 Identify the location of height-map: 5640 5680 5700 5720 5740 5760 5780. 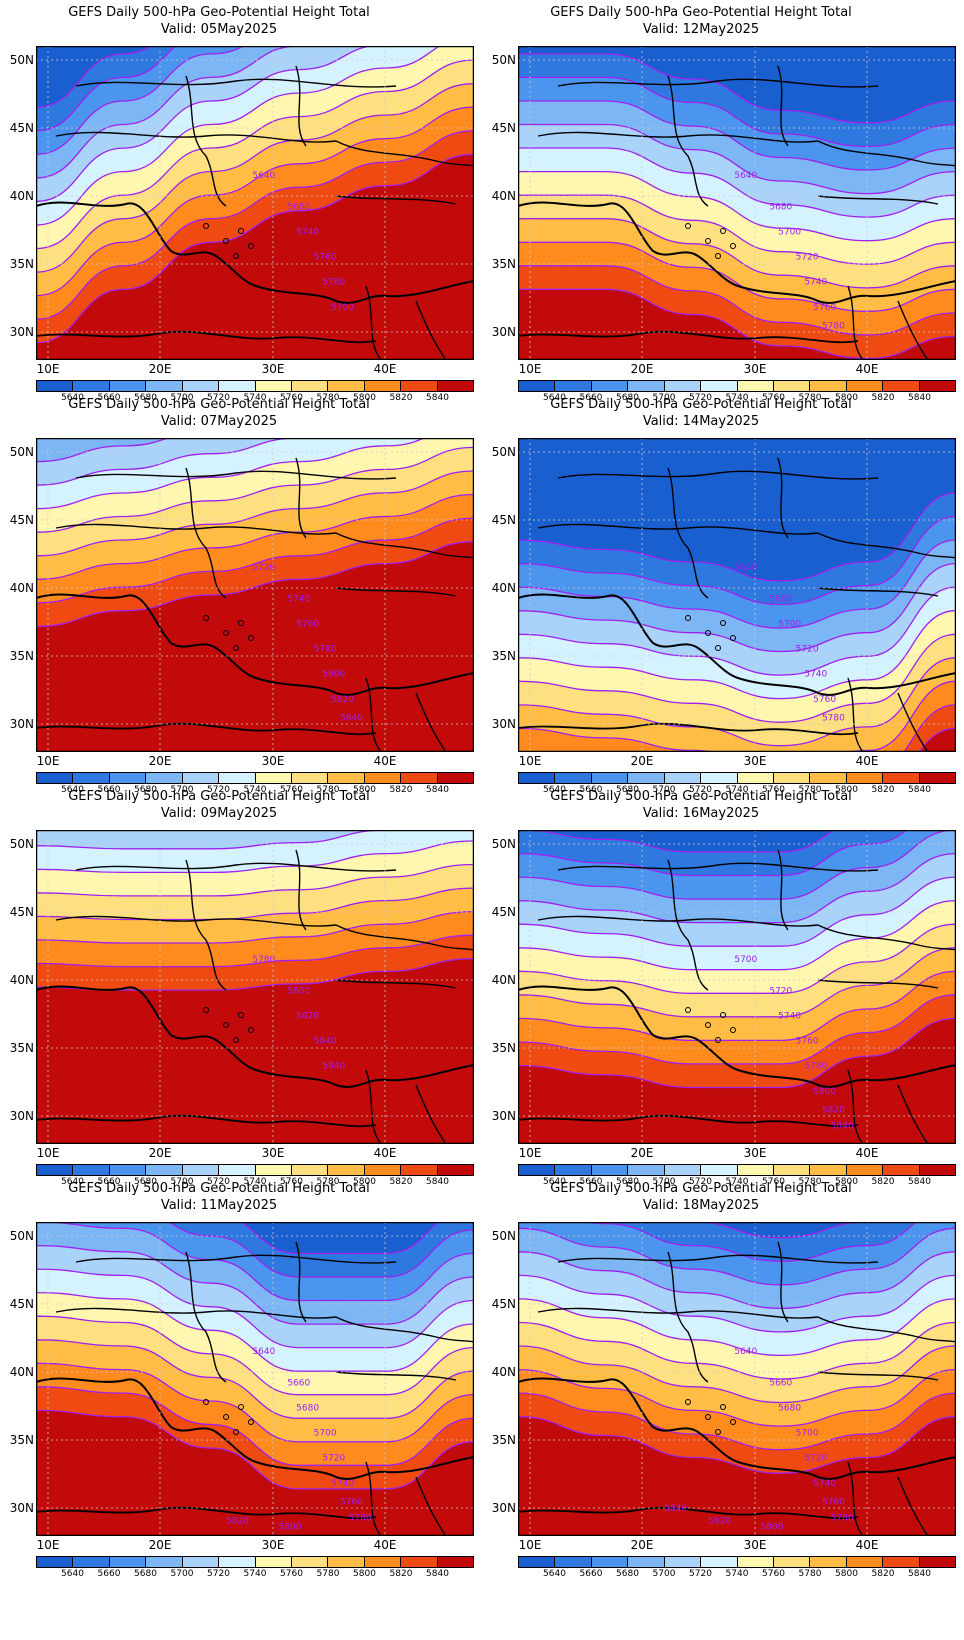
(737, 203).